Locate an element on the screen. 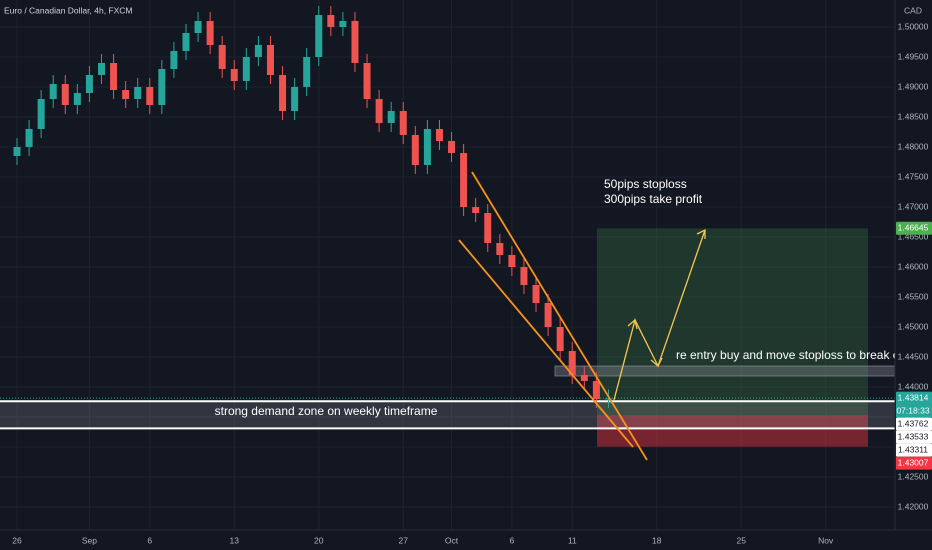 The image size is (932, 550). demand-zone is located at coordinates (447, 415).